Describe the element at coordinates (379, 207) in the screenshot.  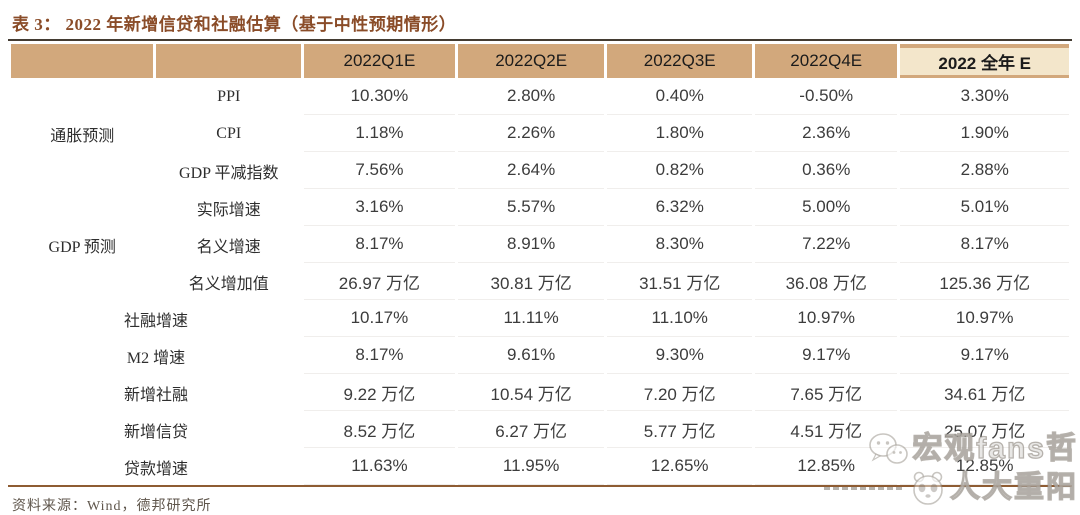
I see `value-cell: 3.16%` at that location.